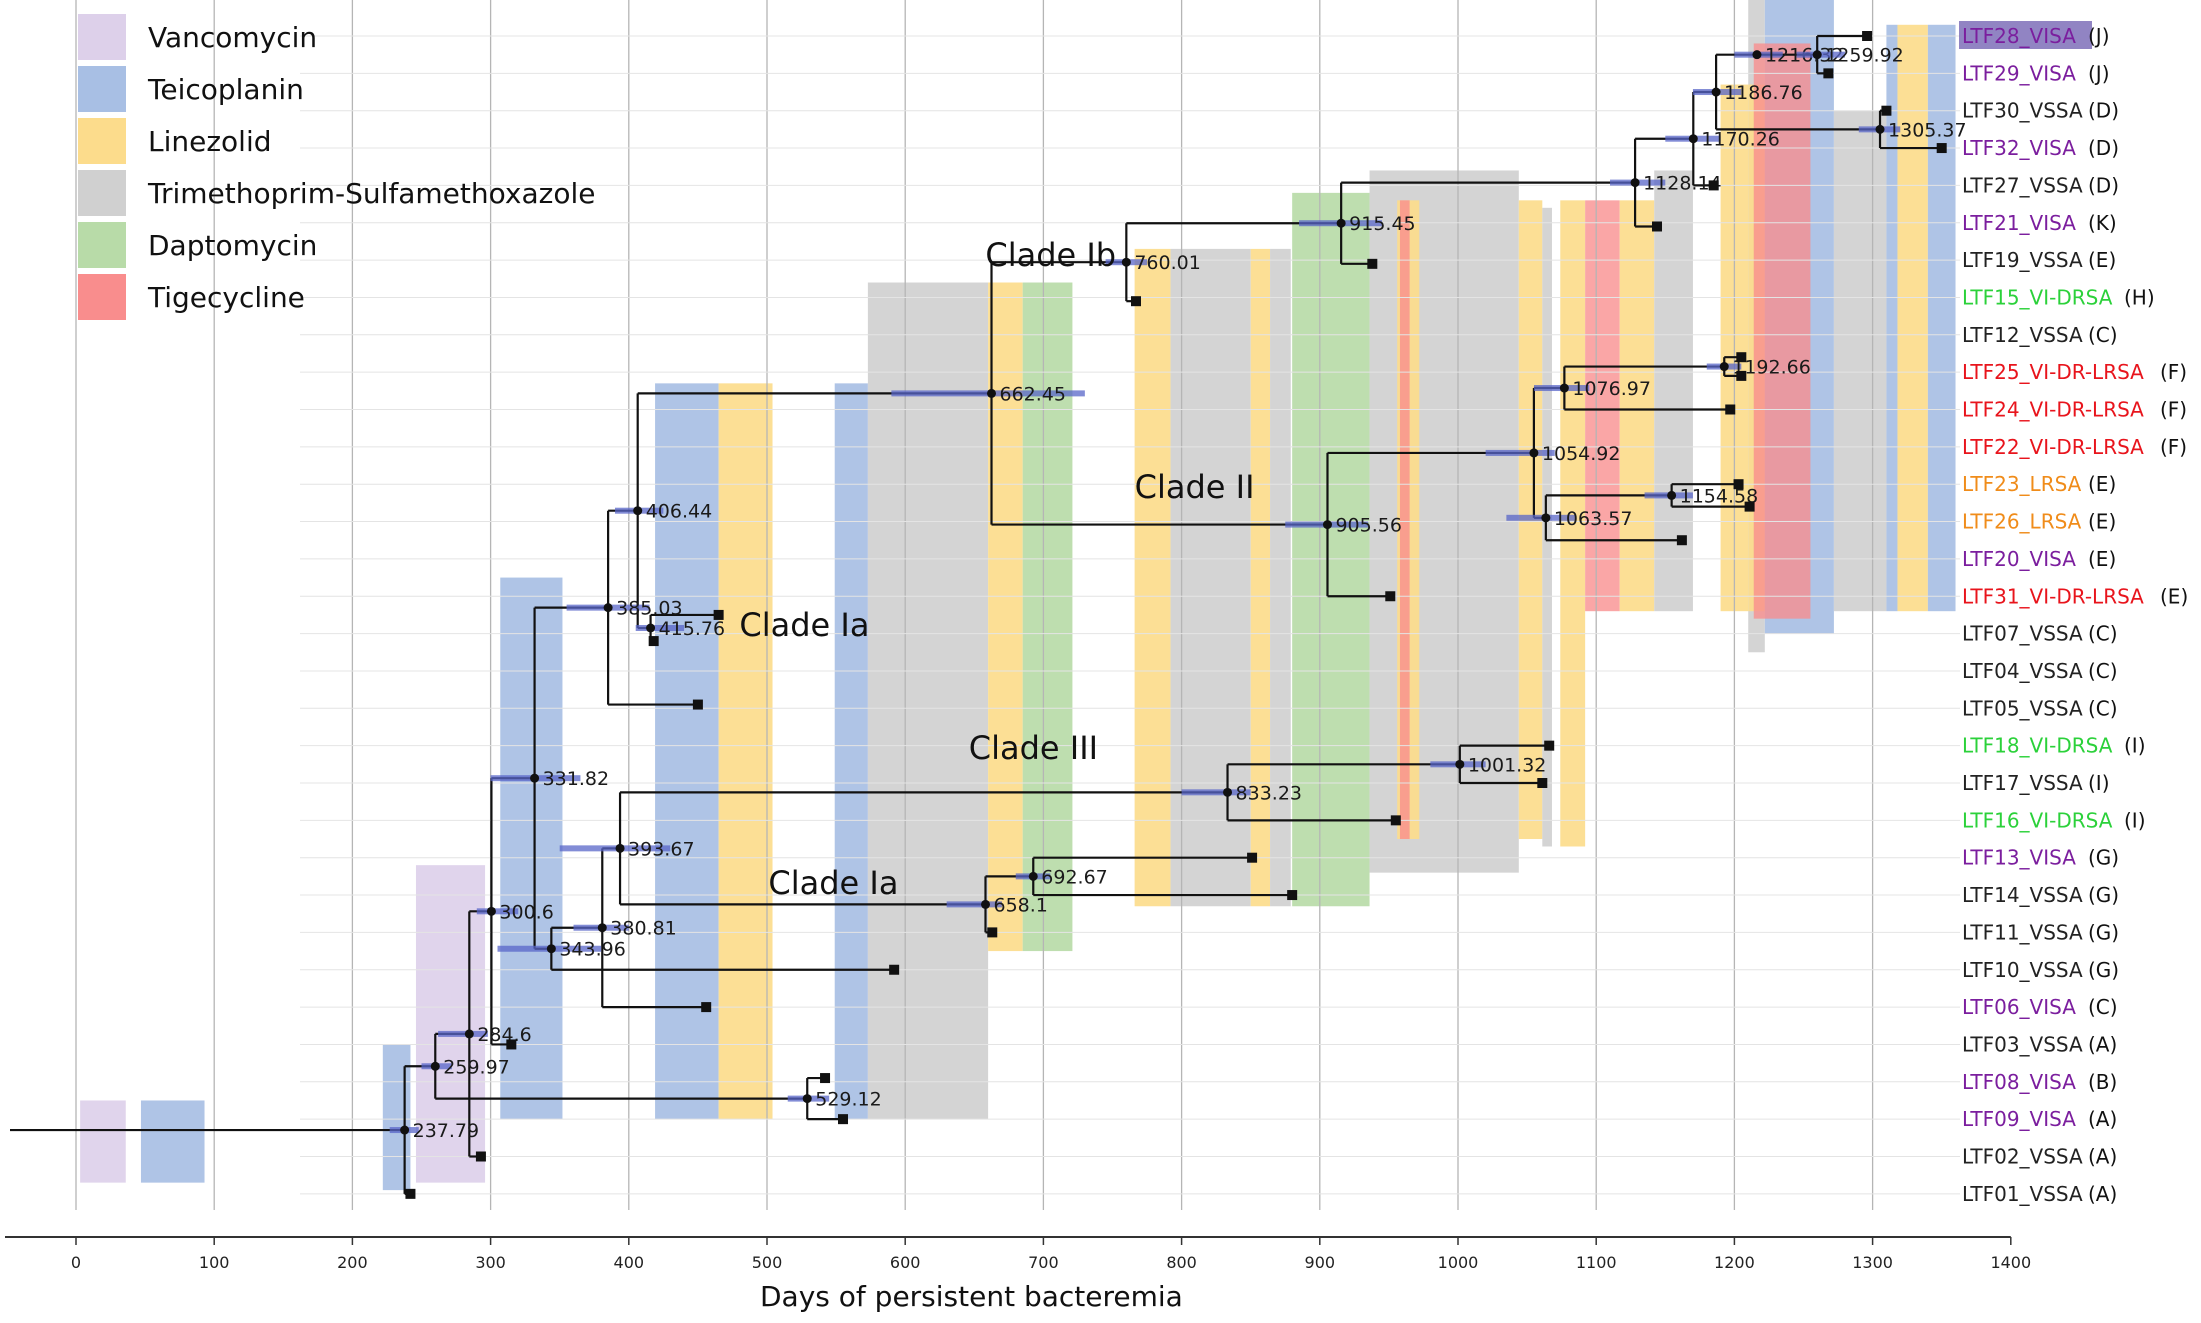  Describe the element at coordinates (2022, 185) in the screenshot. I see `tip-label: LTF27_VSSA` at that location.